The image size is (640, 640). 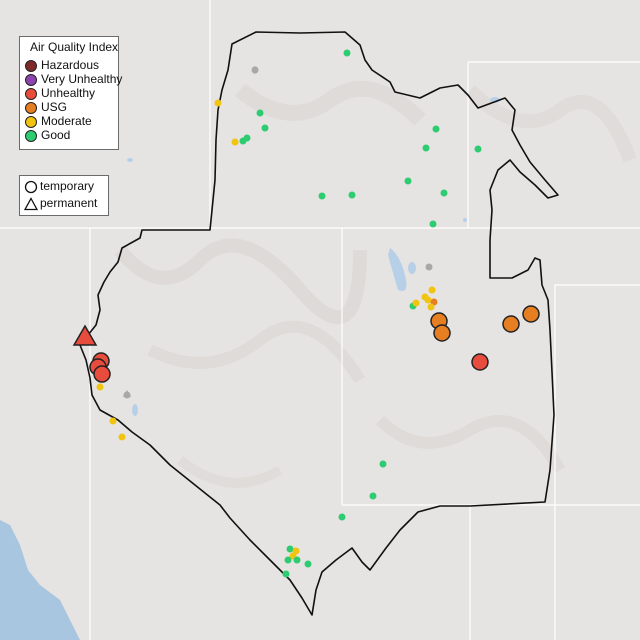 I want to click on legend-label: Hazardous, so click(x=70, y=65).